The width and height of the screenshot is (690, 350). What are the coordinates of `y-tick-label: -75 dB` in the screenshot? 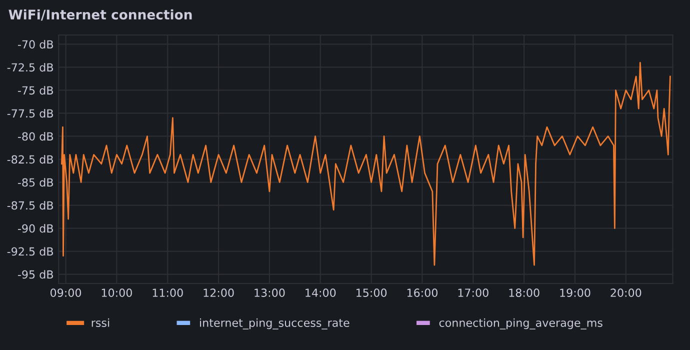 It's located at (35, 90).